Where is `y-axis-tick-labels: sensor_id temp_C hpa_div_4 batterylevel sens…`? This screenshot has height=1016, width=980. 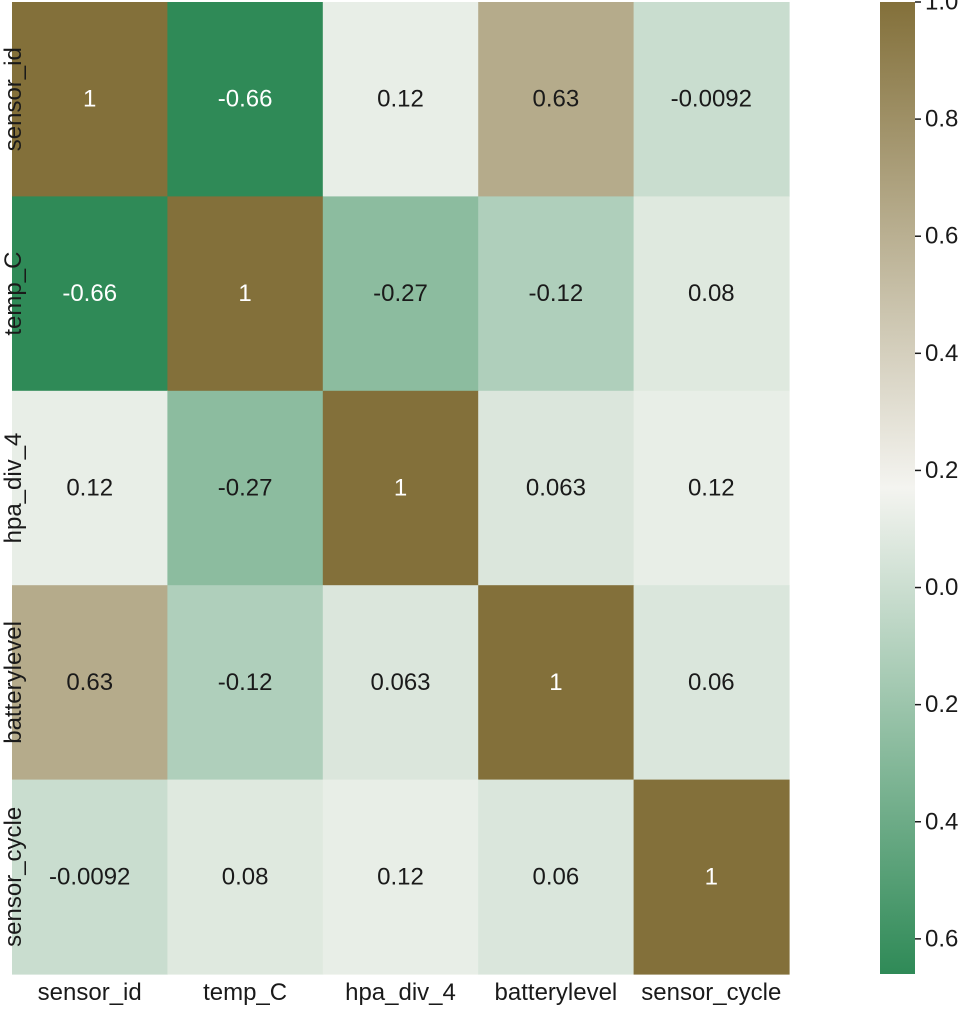
y-axis-tick-labels: sensor_id temp_C hpa_div_4 batterylevel sens… is located at coordinates (13, 497).